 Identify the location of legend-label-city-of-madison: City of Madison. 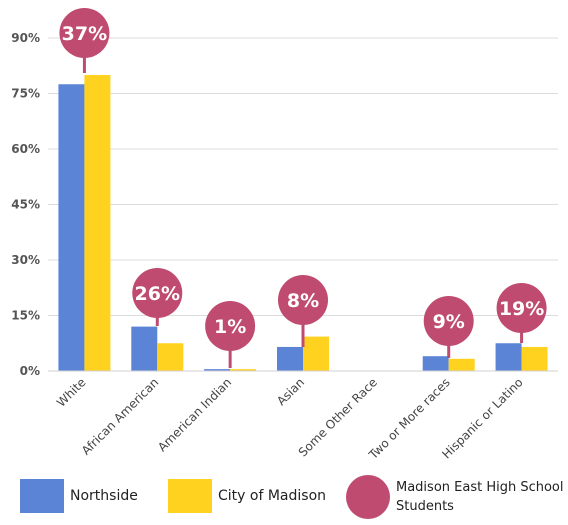
(272, 496).